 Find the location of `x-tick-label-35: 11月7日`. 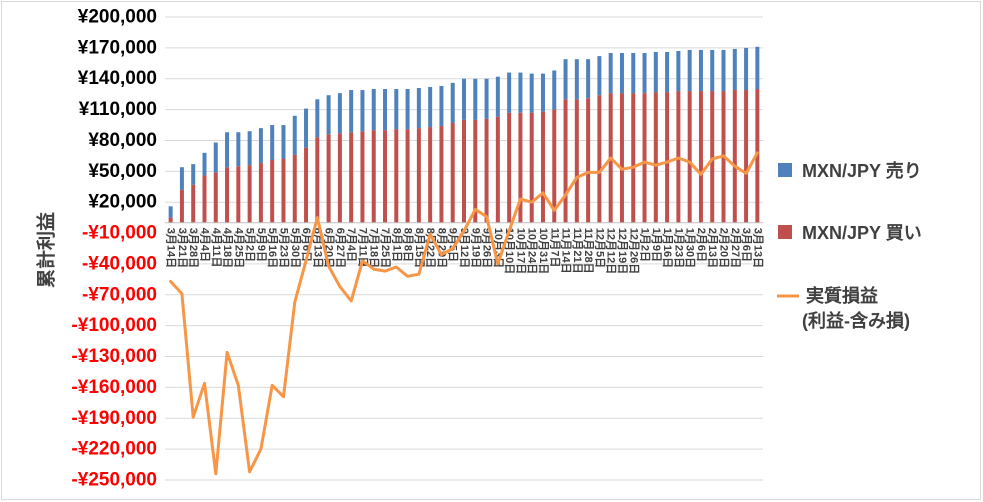

x-tick-label-35: 11月7日 is located at coordinates (554, 248).